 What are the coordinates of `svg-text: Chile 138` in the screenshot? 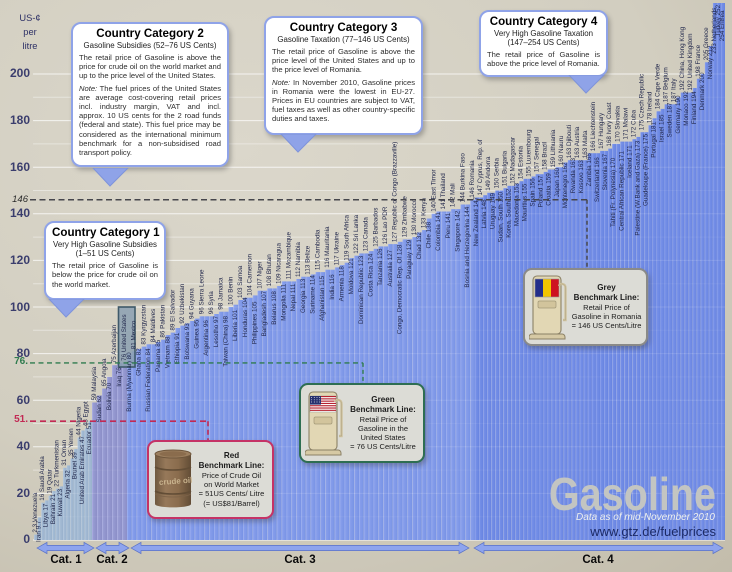 It's located at (428, 234).